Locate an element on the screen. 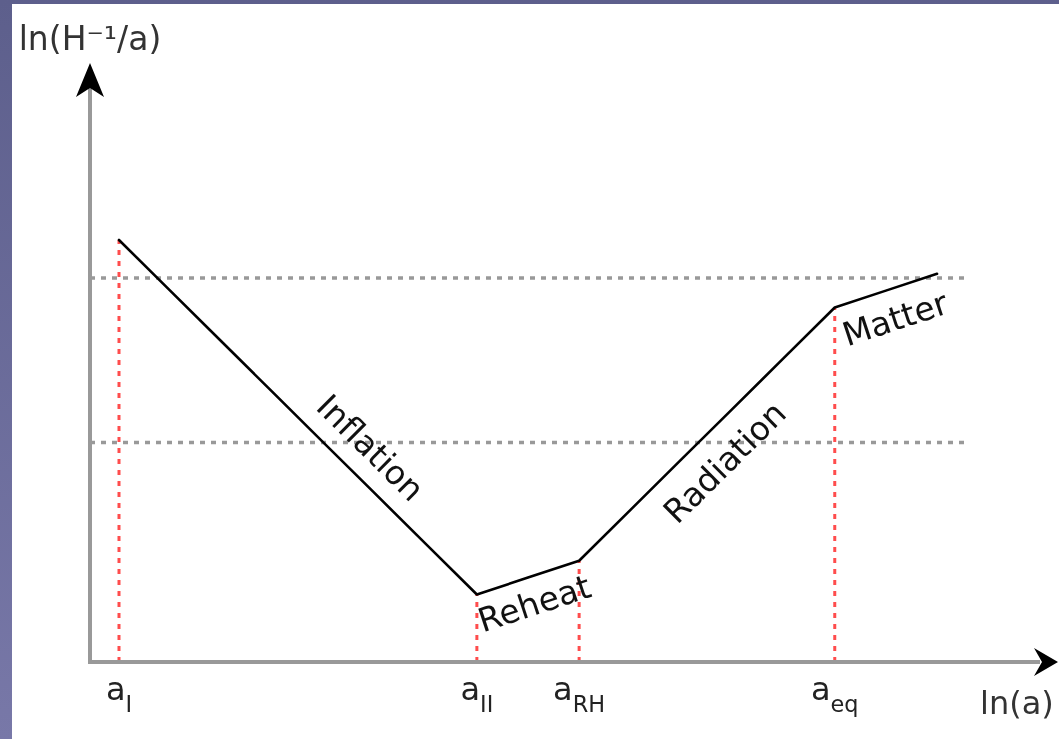 The height and width of the screenshot is (739, 1059). x-tick-label: a$_{eq}$ is located at coordinates (834, 694).